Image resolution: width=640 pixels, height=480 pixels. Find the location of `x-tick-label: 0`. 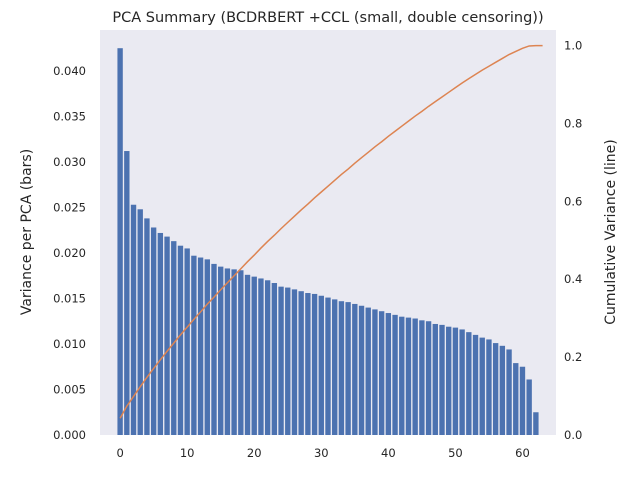

x-tick-label: 0 is located at coordinates (119, 453).